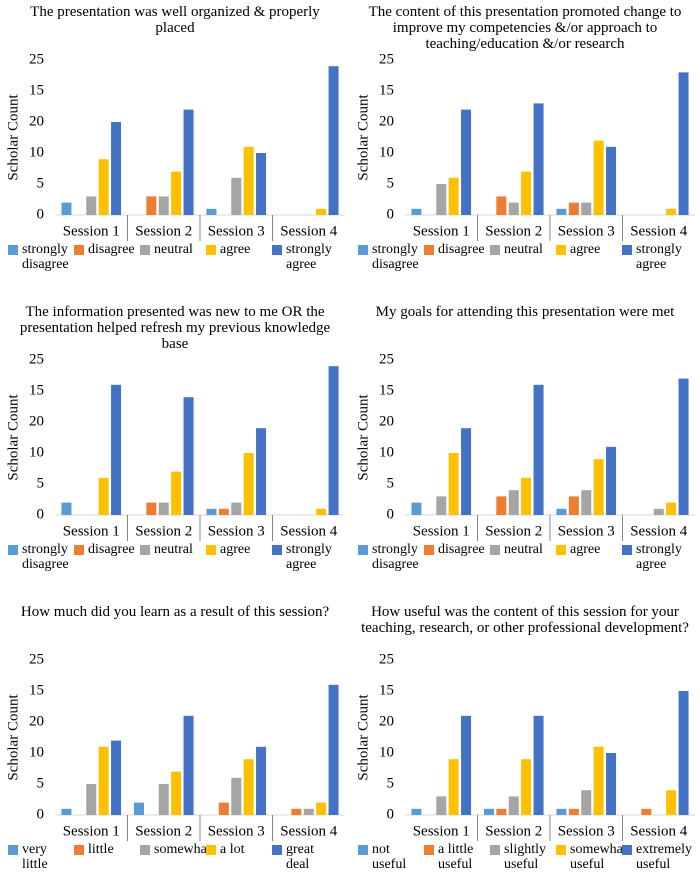  Describe the element at coordinates (598, 857) in the screenshot. I see `legend-label: somewhat useful` at that location.